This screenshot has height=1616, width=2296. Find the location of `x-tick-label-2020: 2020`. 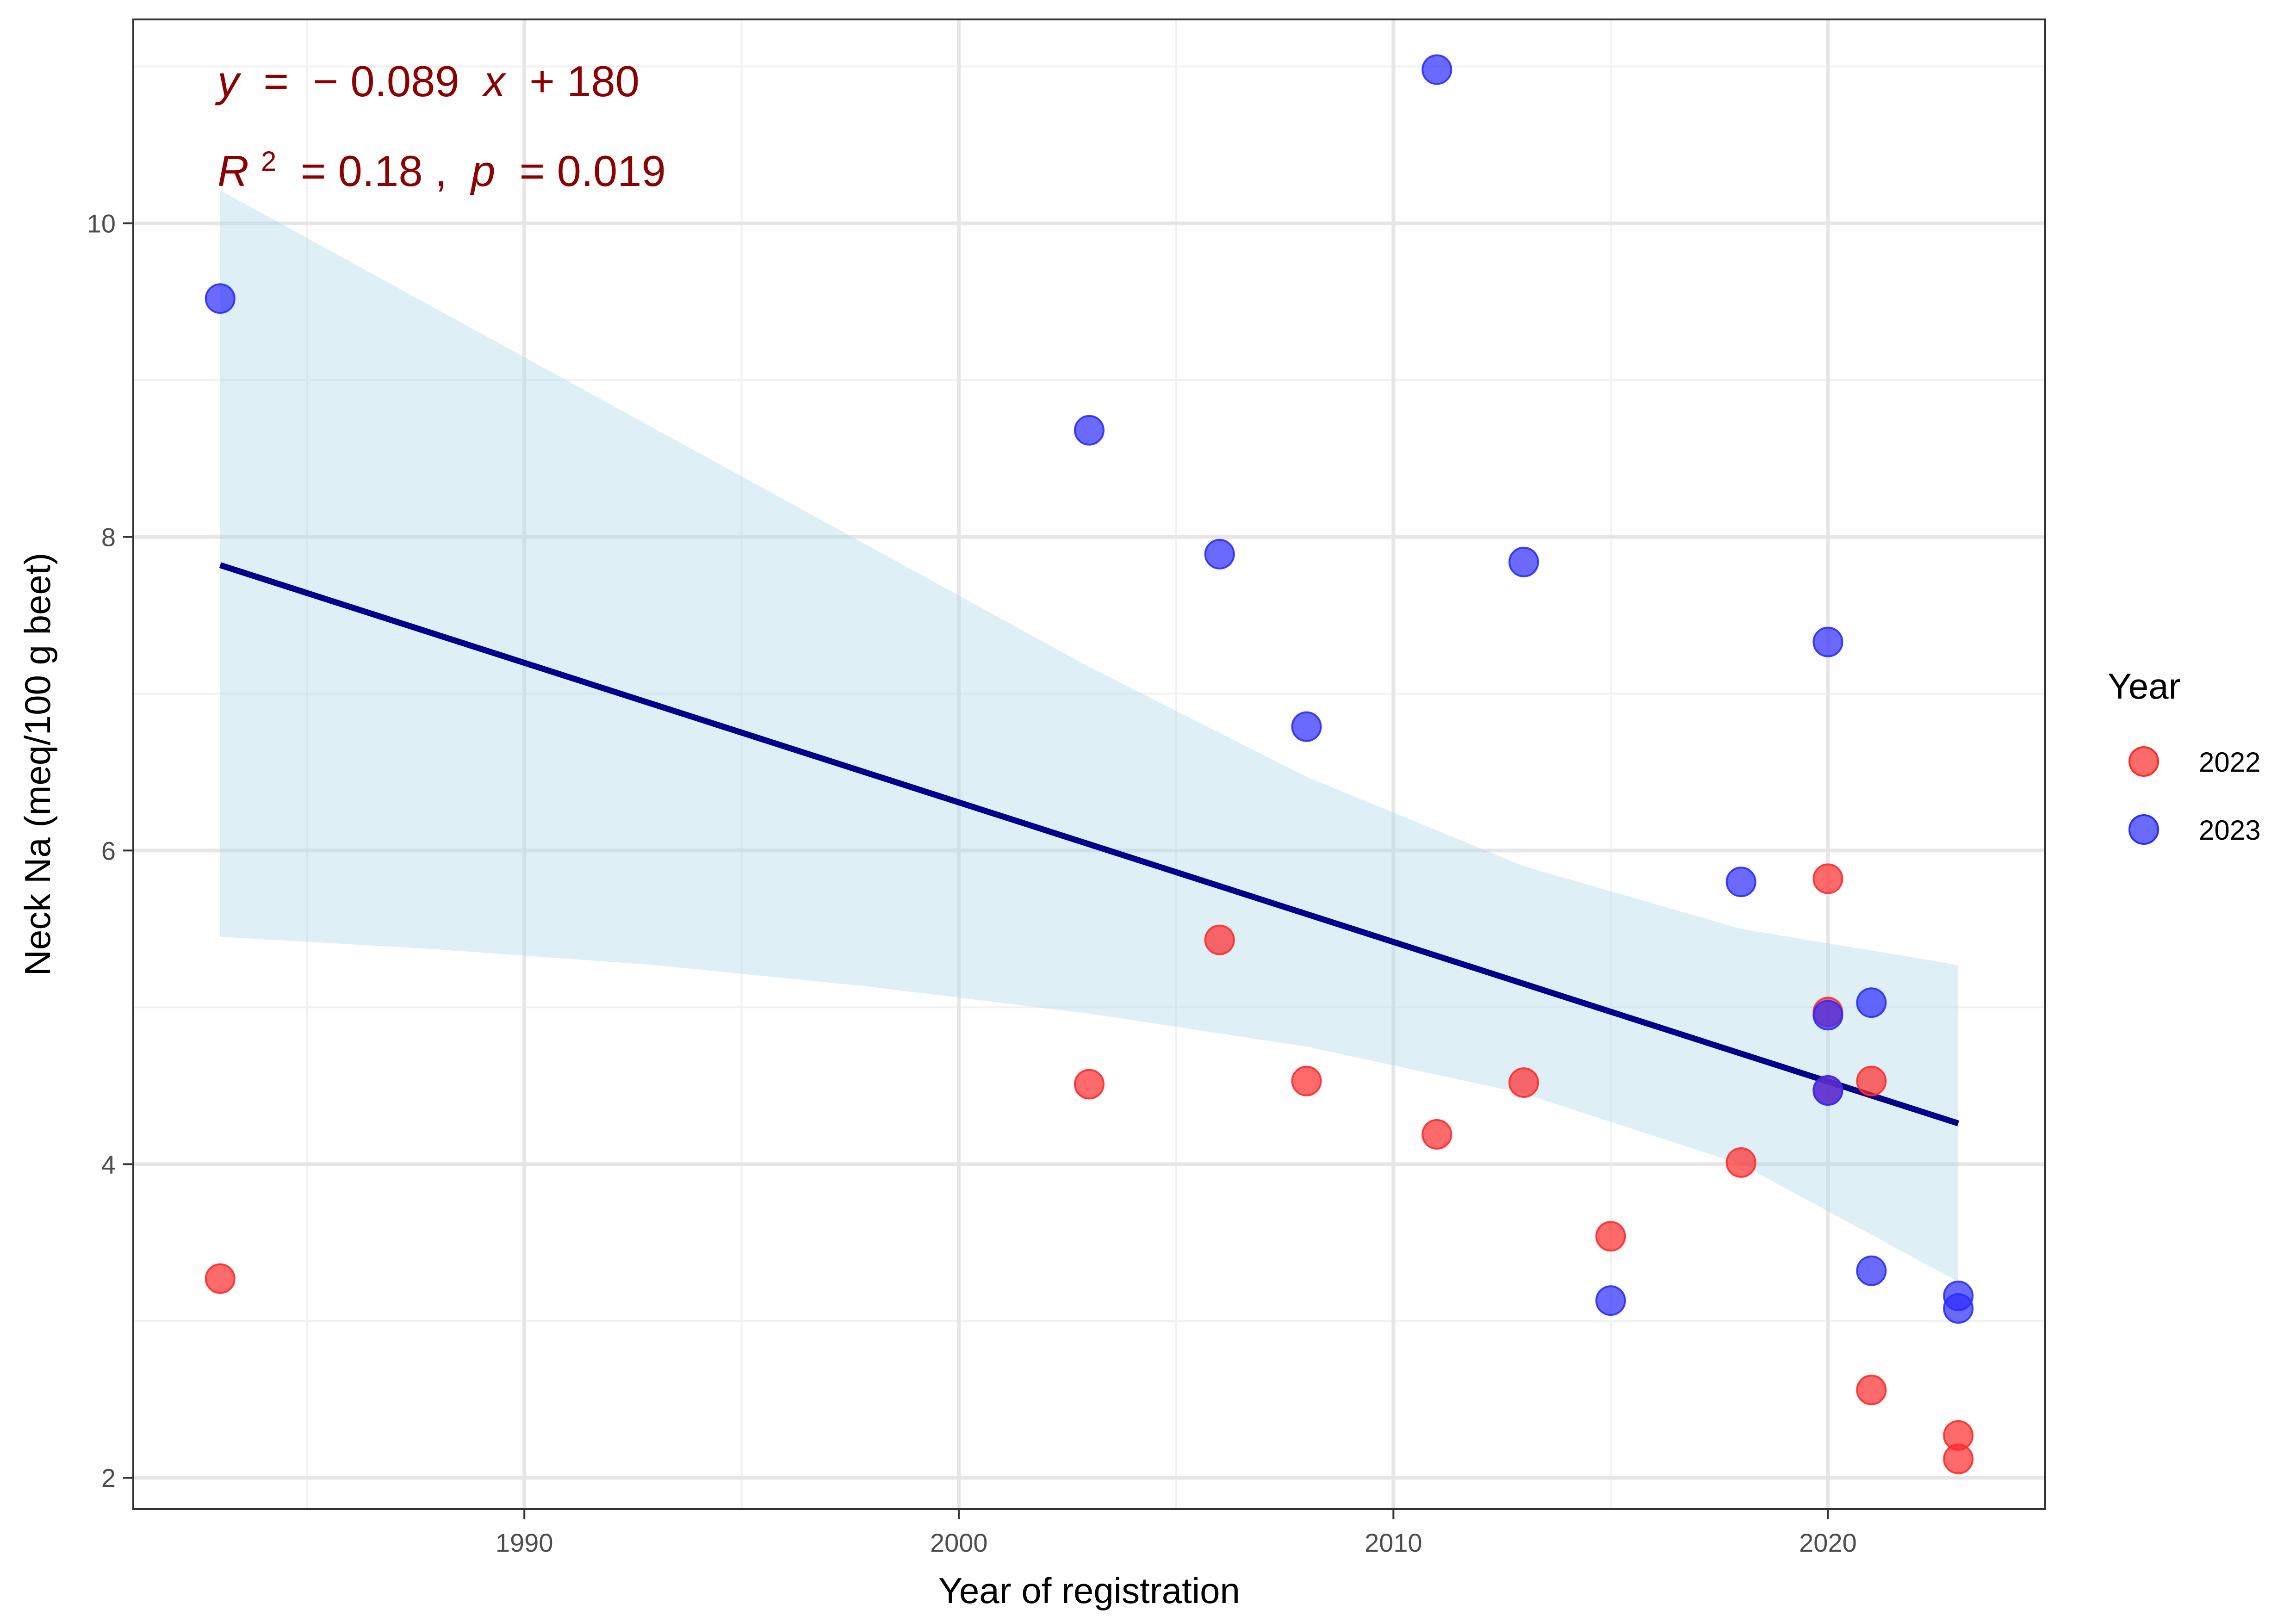

x-tick-label-2020: 2020 is located at coordinates (1828, 1542).